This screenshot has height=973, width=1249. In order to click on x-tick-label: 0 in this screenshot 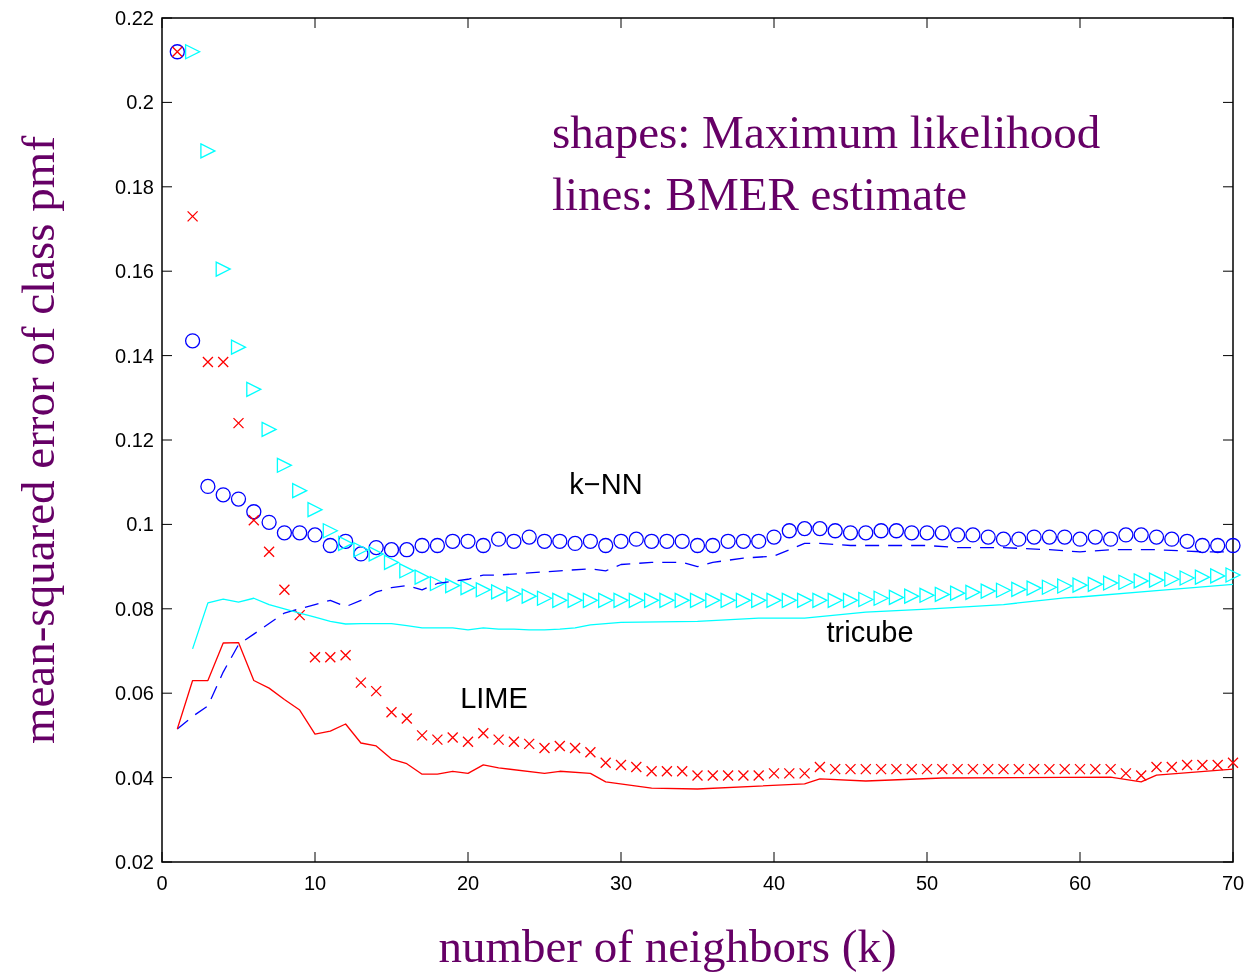, I will do `click(162, 883)`.